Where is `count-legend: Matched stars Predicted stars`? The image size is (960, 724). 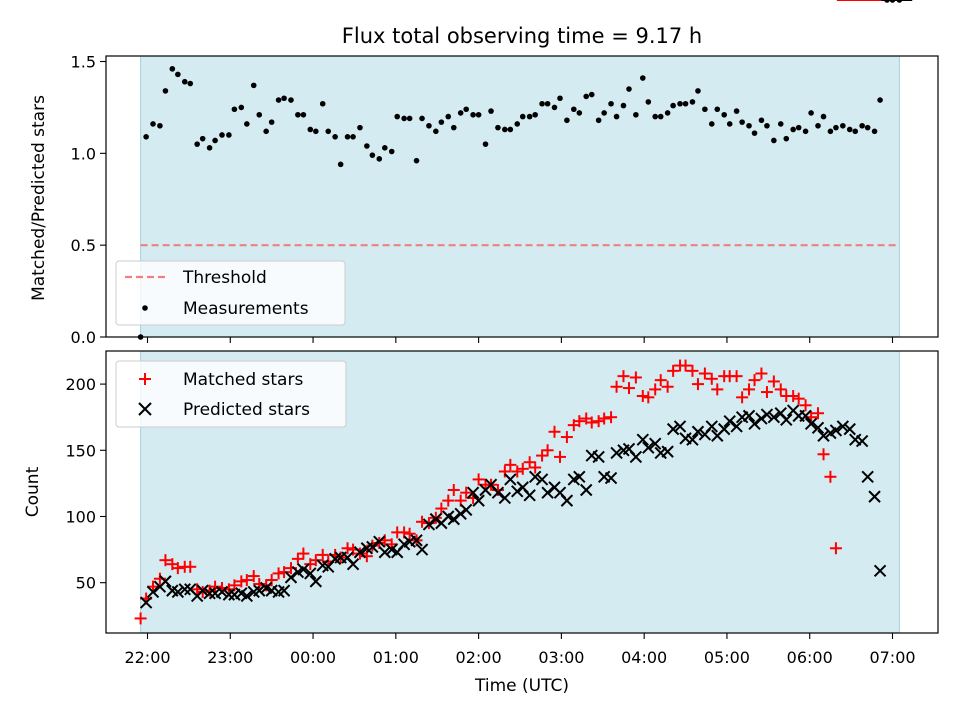
count-legend: Matched stars Predicted stars is located at coordinates (231, 394).